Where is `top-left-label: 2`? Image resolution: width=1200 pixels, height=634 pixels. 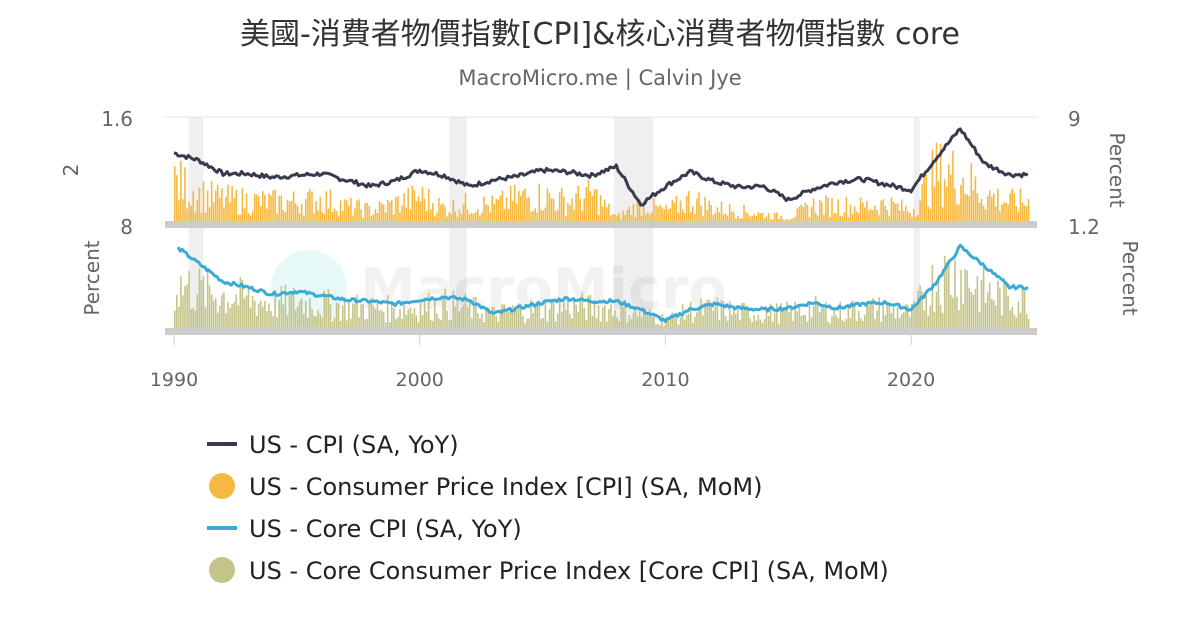 top-left-label: 2 is located at coordinates (71, 170).